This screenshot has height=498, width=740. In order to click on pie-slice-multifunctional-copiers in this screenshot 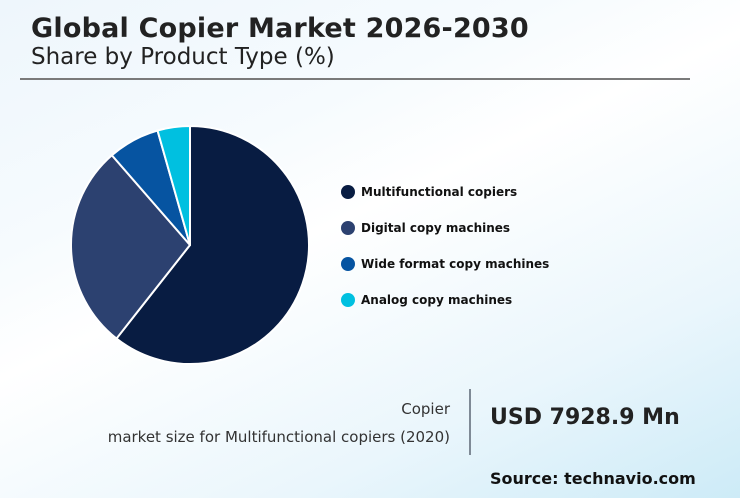, I will do `click(212, 245)`.